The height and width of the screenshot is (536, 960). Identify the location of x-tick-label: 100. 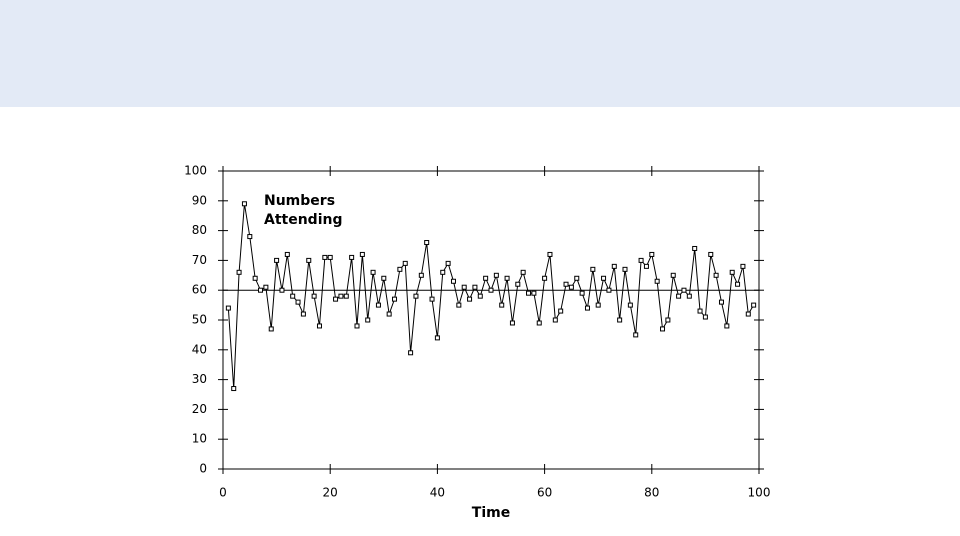
(759, 493).